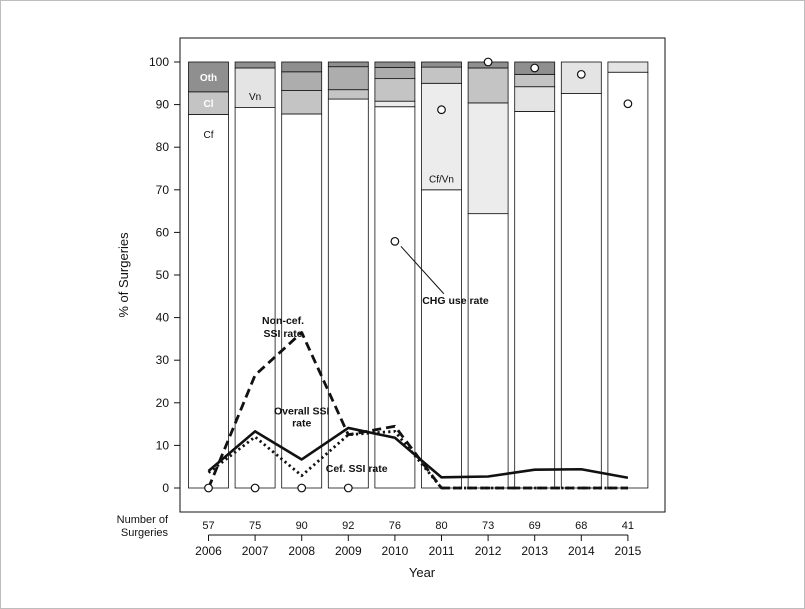 The width and height of the screenshot is (805, 609). What do you see at coordinates (163, 360) in the screenshot?
I see `y-tick-label: 30` at bounding box center [163, 360].